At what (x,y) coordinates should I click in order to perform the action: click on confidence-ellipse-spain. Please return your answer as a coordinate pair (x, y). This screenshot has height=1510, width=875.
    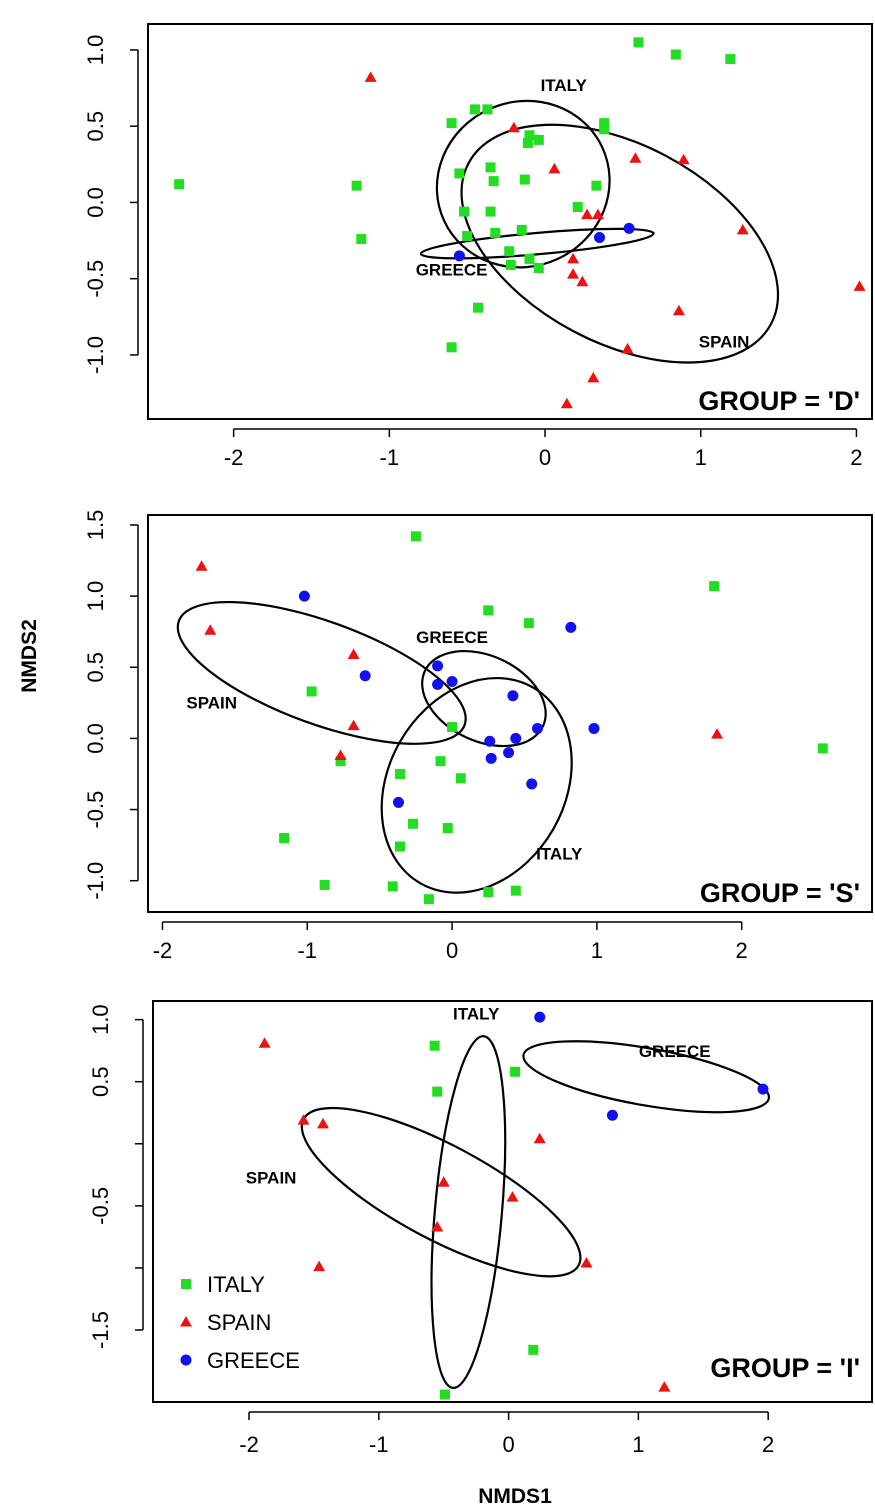
    Looking at the image, I should click on (321, 672).